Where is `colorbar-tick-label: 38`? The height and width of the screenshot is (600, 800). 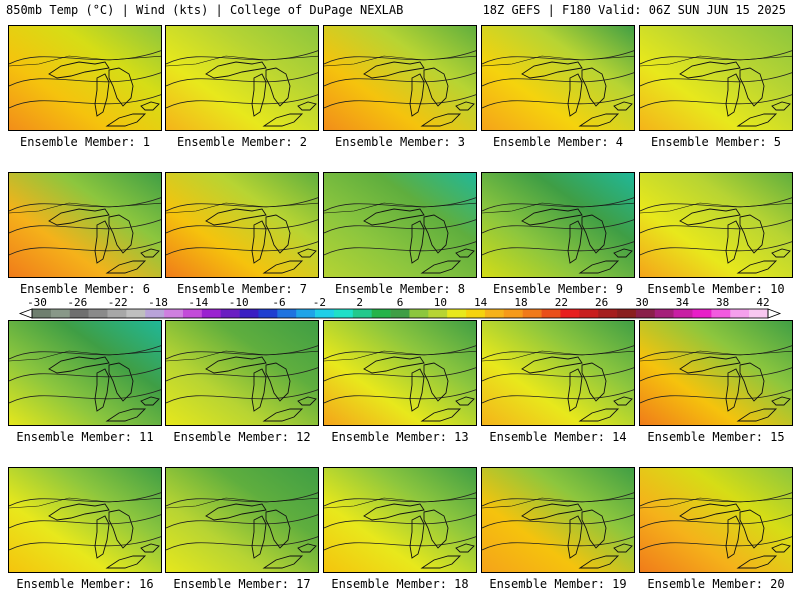 colorbar-tick-label: 38 is located at coordinates (722, 302).